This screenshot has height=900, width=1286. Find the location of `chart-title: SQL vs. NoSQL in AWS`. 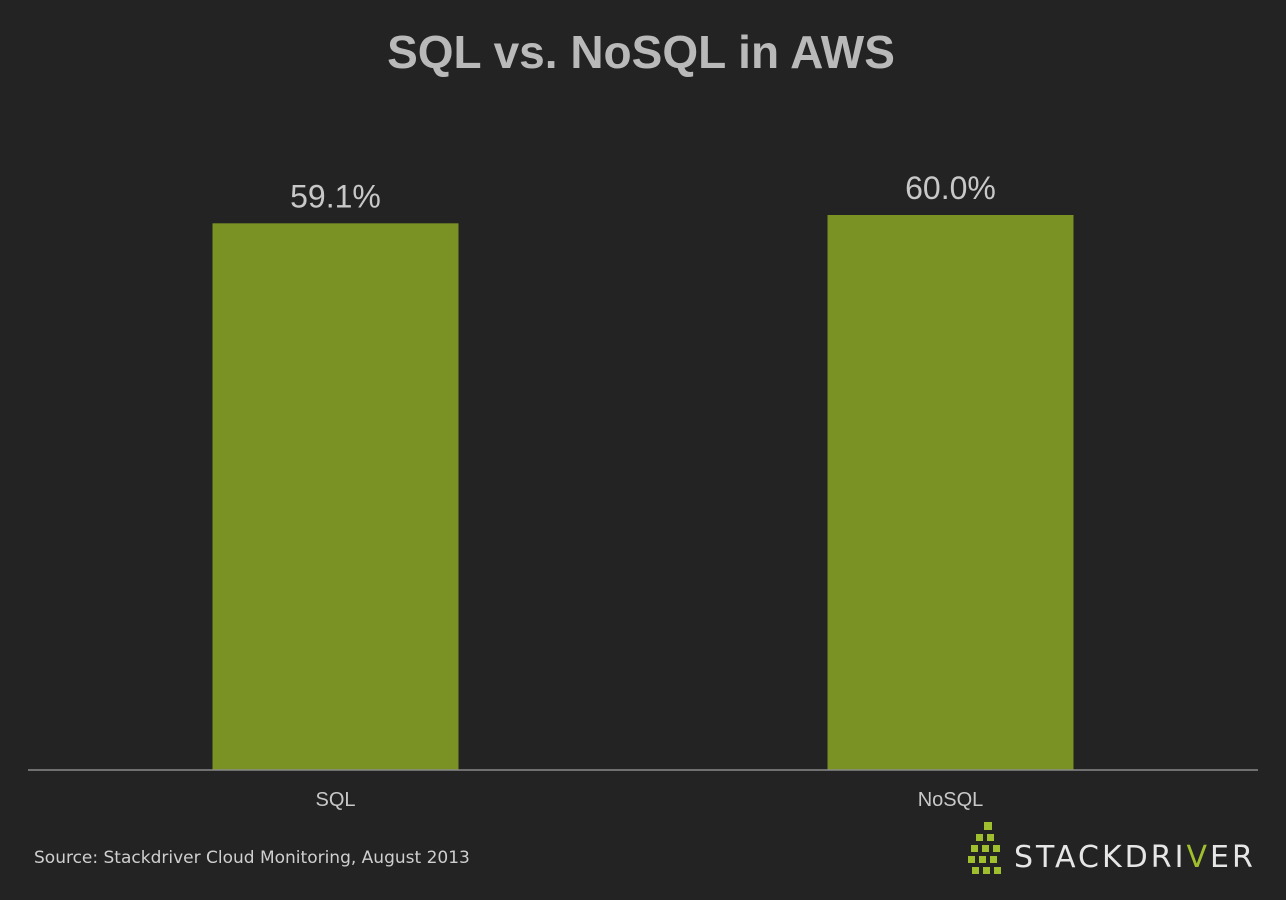

chart-title: SQL vs. NoSQL in AWS is located at coordinates (641, 52).